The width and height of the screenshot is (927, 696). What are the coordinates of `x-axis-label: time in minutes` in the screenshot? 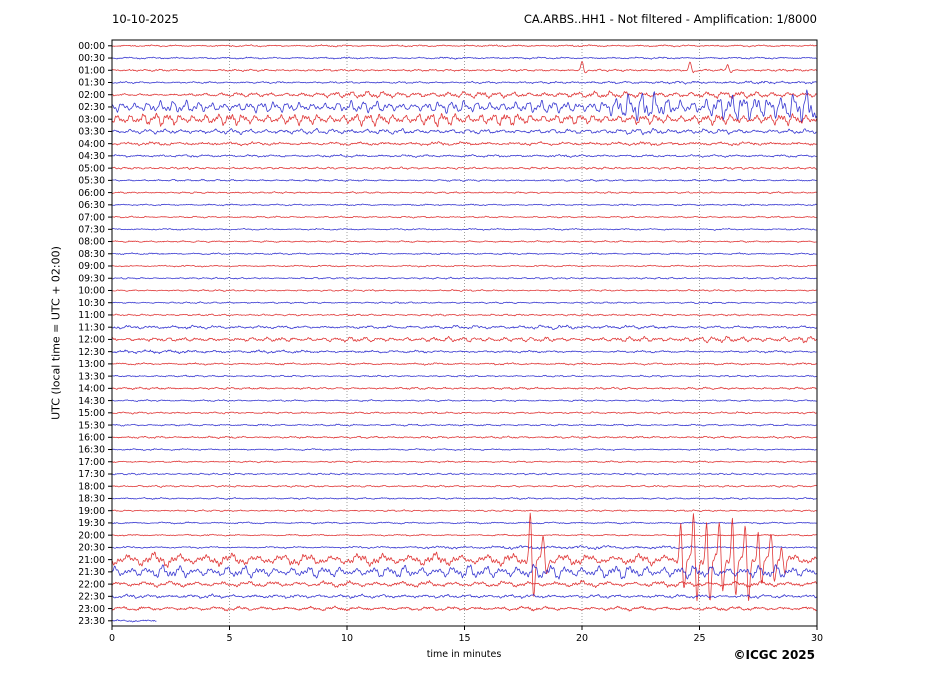 It's located at (464, 654).